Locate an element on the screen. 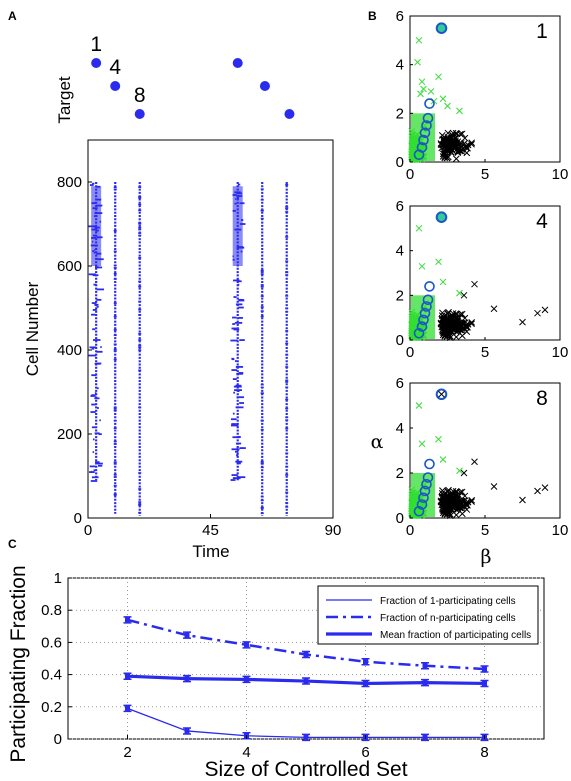 This screenshot has height=781, width=571. legend-entry: Fraction of 1-participating cells is located at coordinates (448, 601).